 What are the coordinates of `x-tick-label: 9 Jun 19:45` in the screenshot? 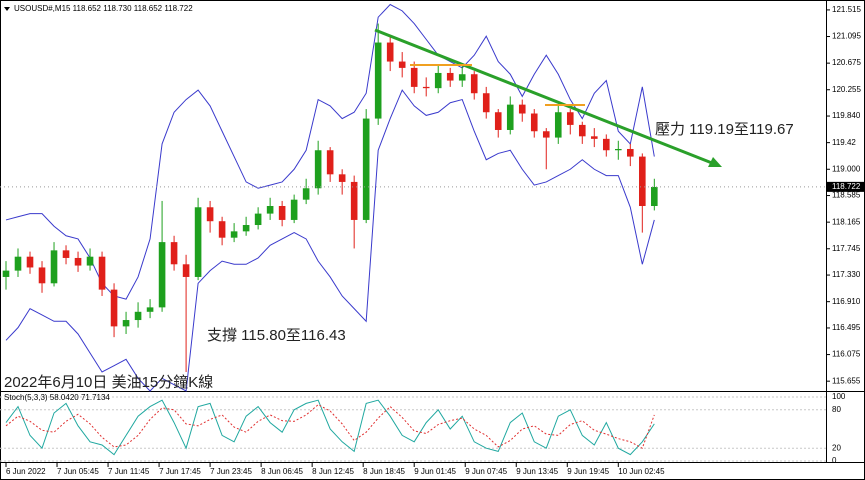 It's located at (588, 471).